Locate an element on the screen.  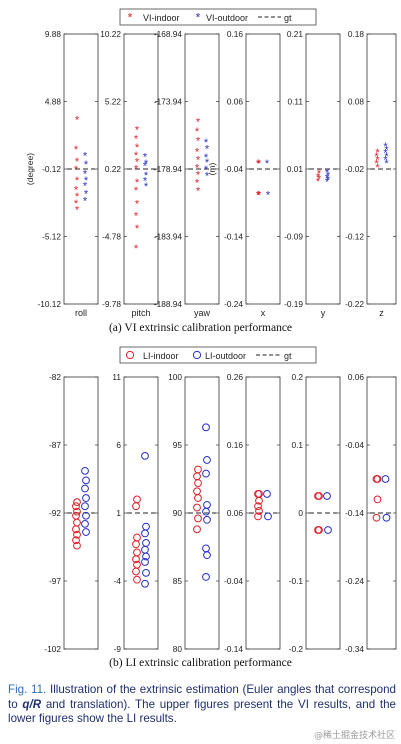
vi-panel-1-tick-label: 9.88 is located at coordinates (53, 34).